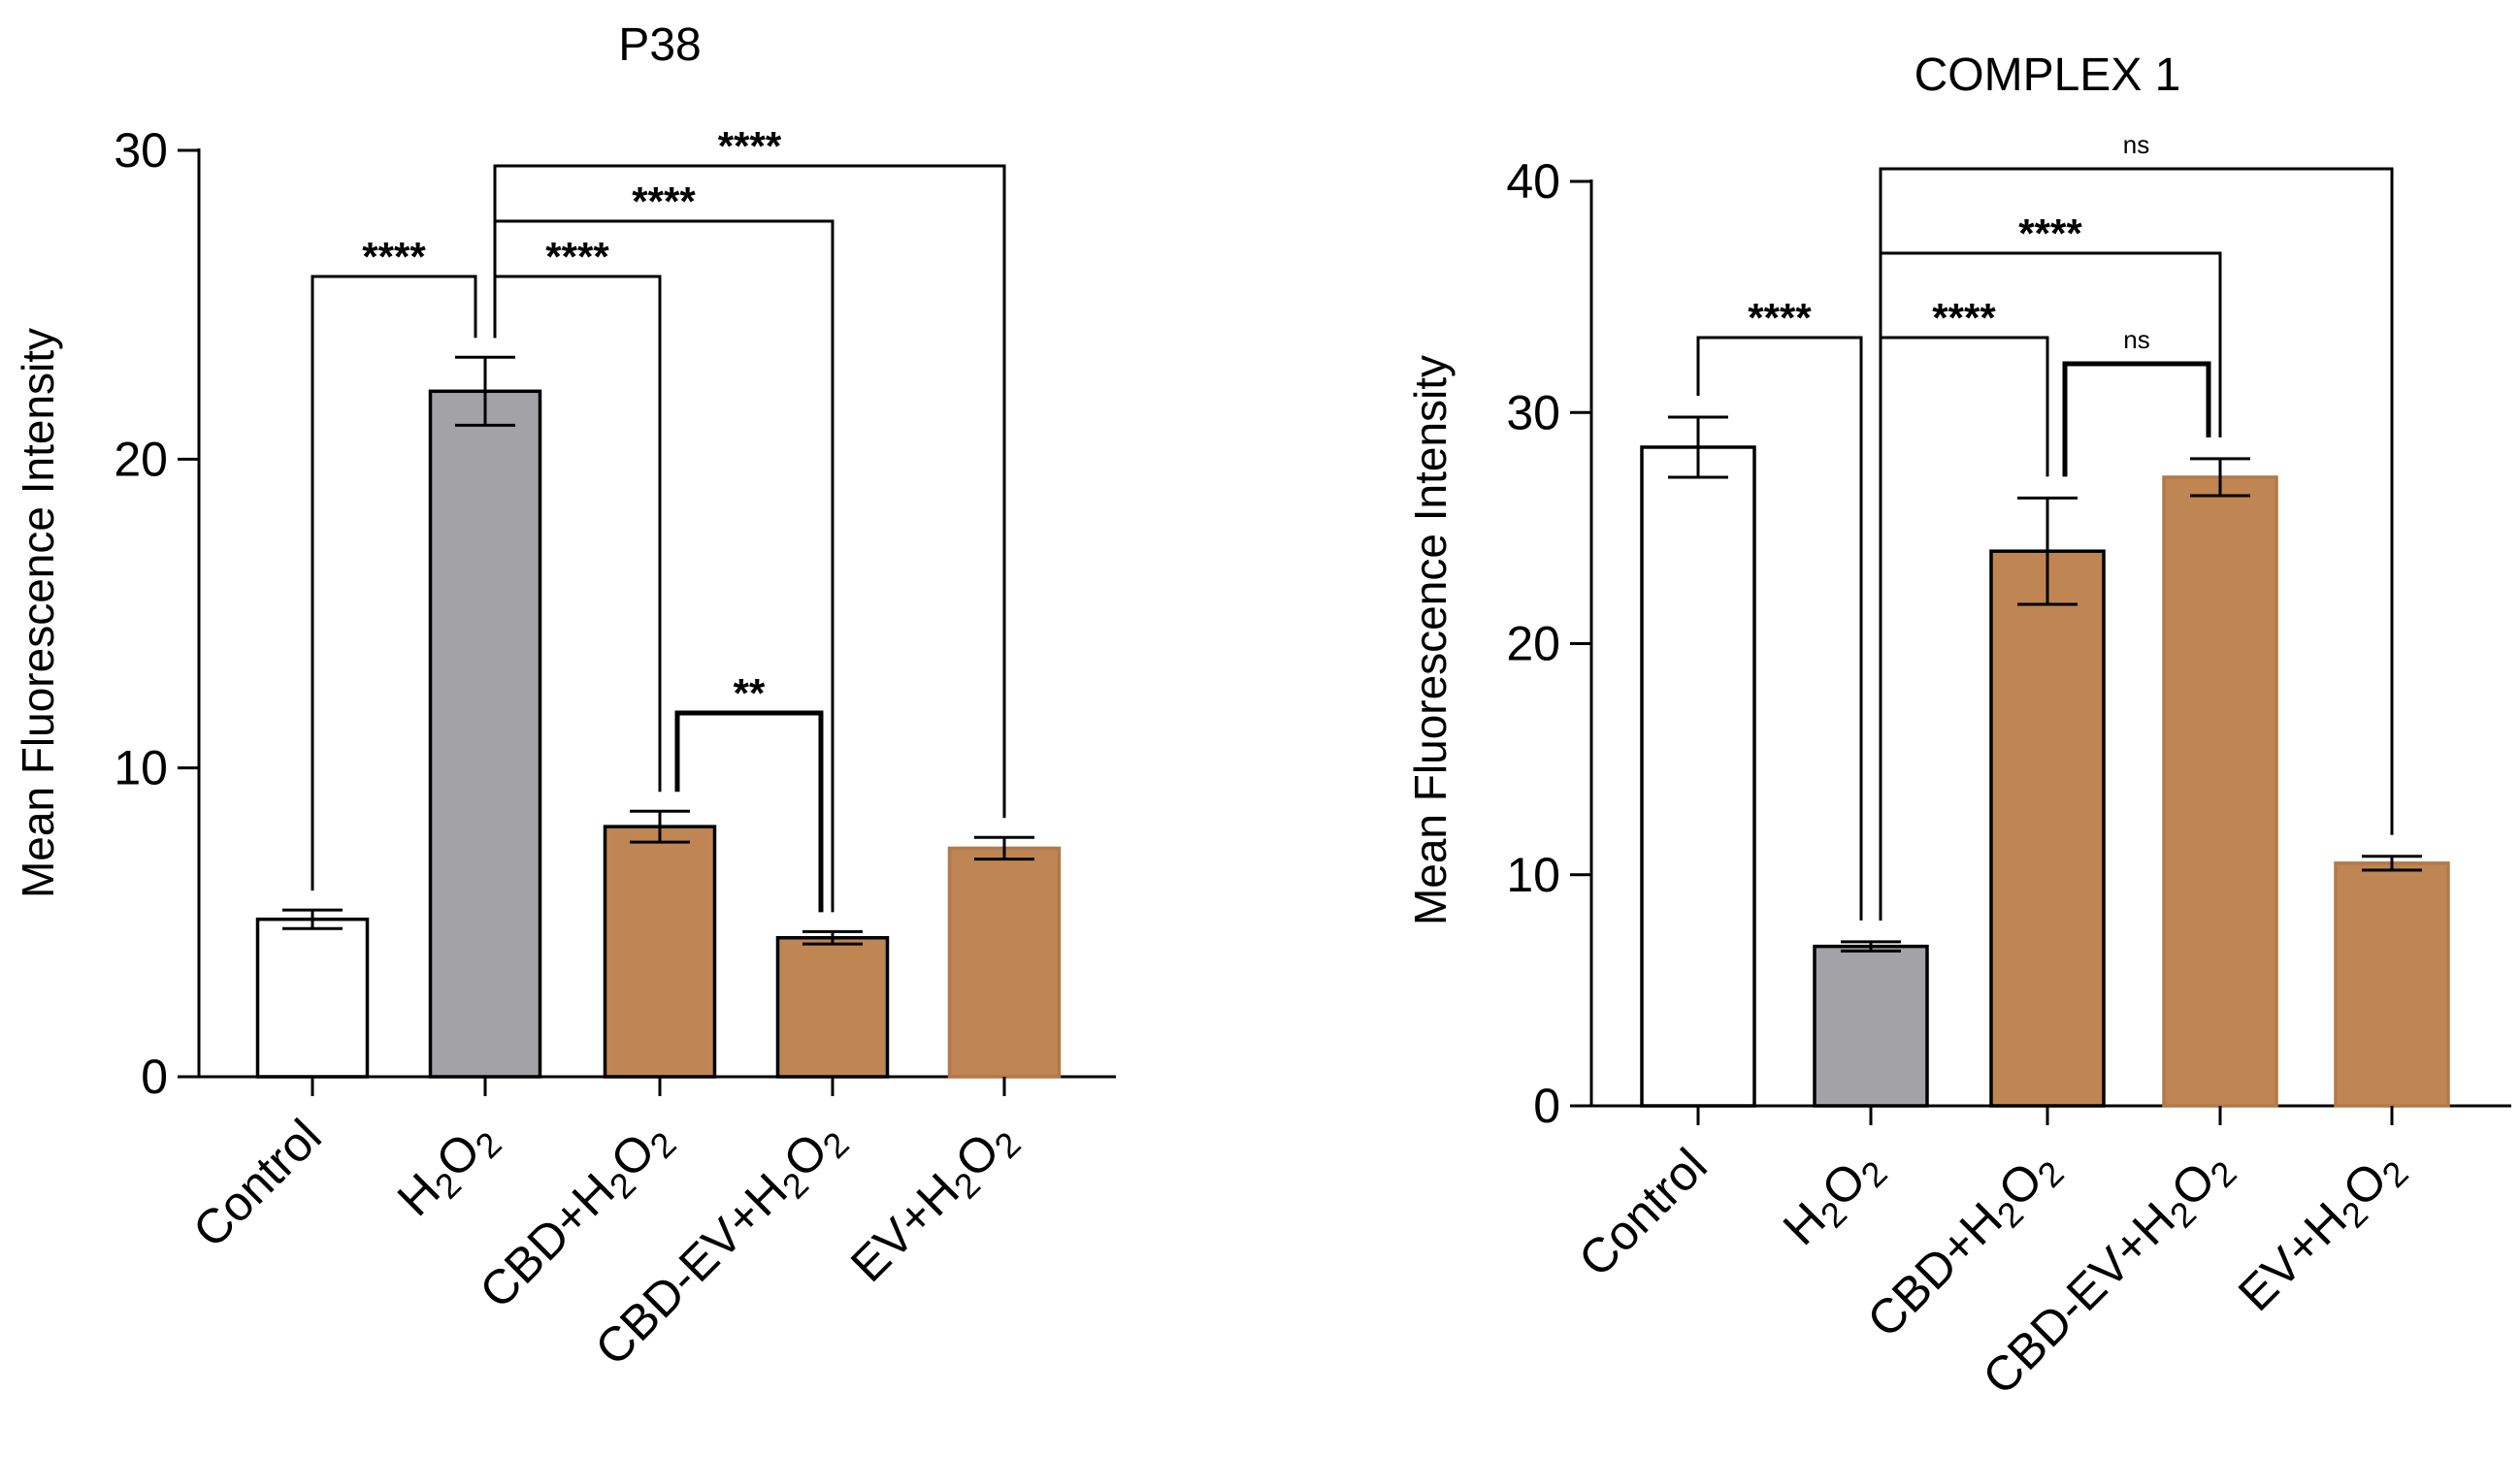 The width and height of the screenshot is (2520, 1457). What do you see at coordinates (659, 45) in the screenshot?
I see `chart-title: P38` at bounding box center [659, 45].